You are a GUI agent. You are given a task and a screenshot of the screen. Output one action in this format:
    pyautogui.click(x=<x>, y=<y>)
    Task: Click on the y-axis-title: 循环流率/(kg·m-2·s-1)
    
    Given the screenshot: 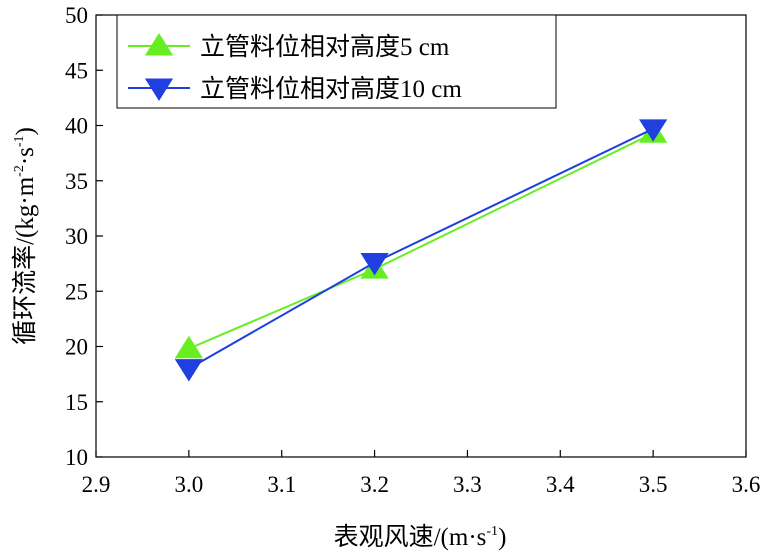 What is the action you would take?
    pyautogui.click(x=25, y=236)
    